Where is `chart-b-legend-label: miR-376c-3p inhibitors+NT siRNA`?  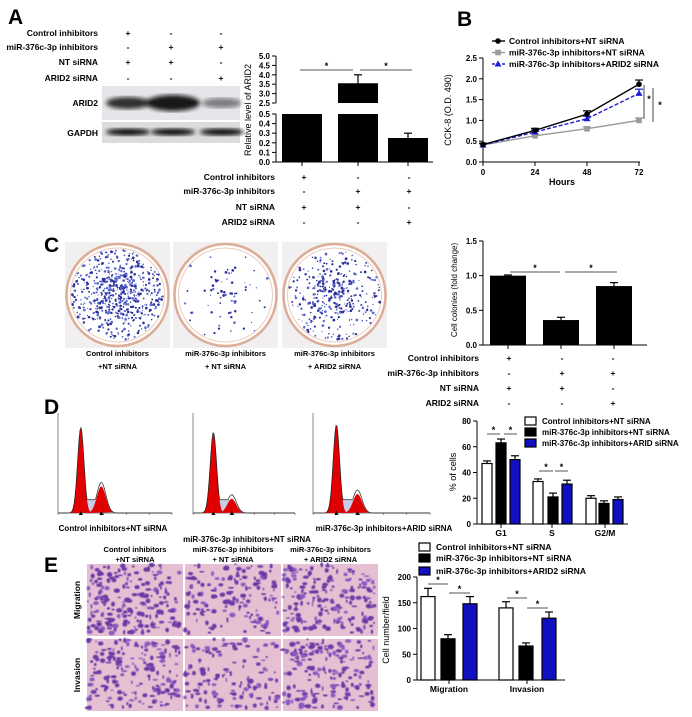 chart-b-legend-label: miR-376c-3p inhibitors+NT siRNA is located at coordinates (577, 53).